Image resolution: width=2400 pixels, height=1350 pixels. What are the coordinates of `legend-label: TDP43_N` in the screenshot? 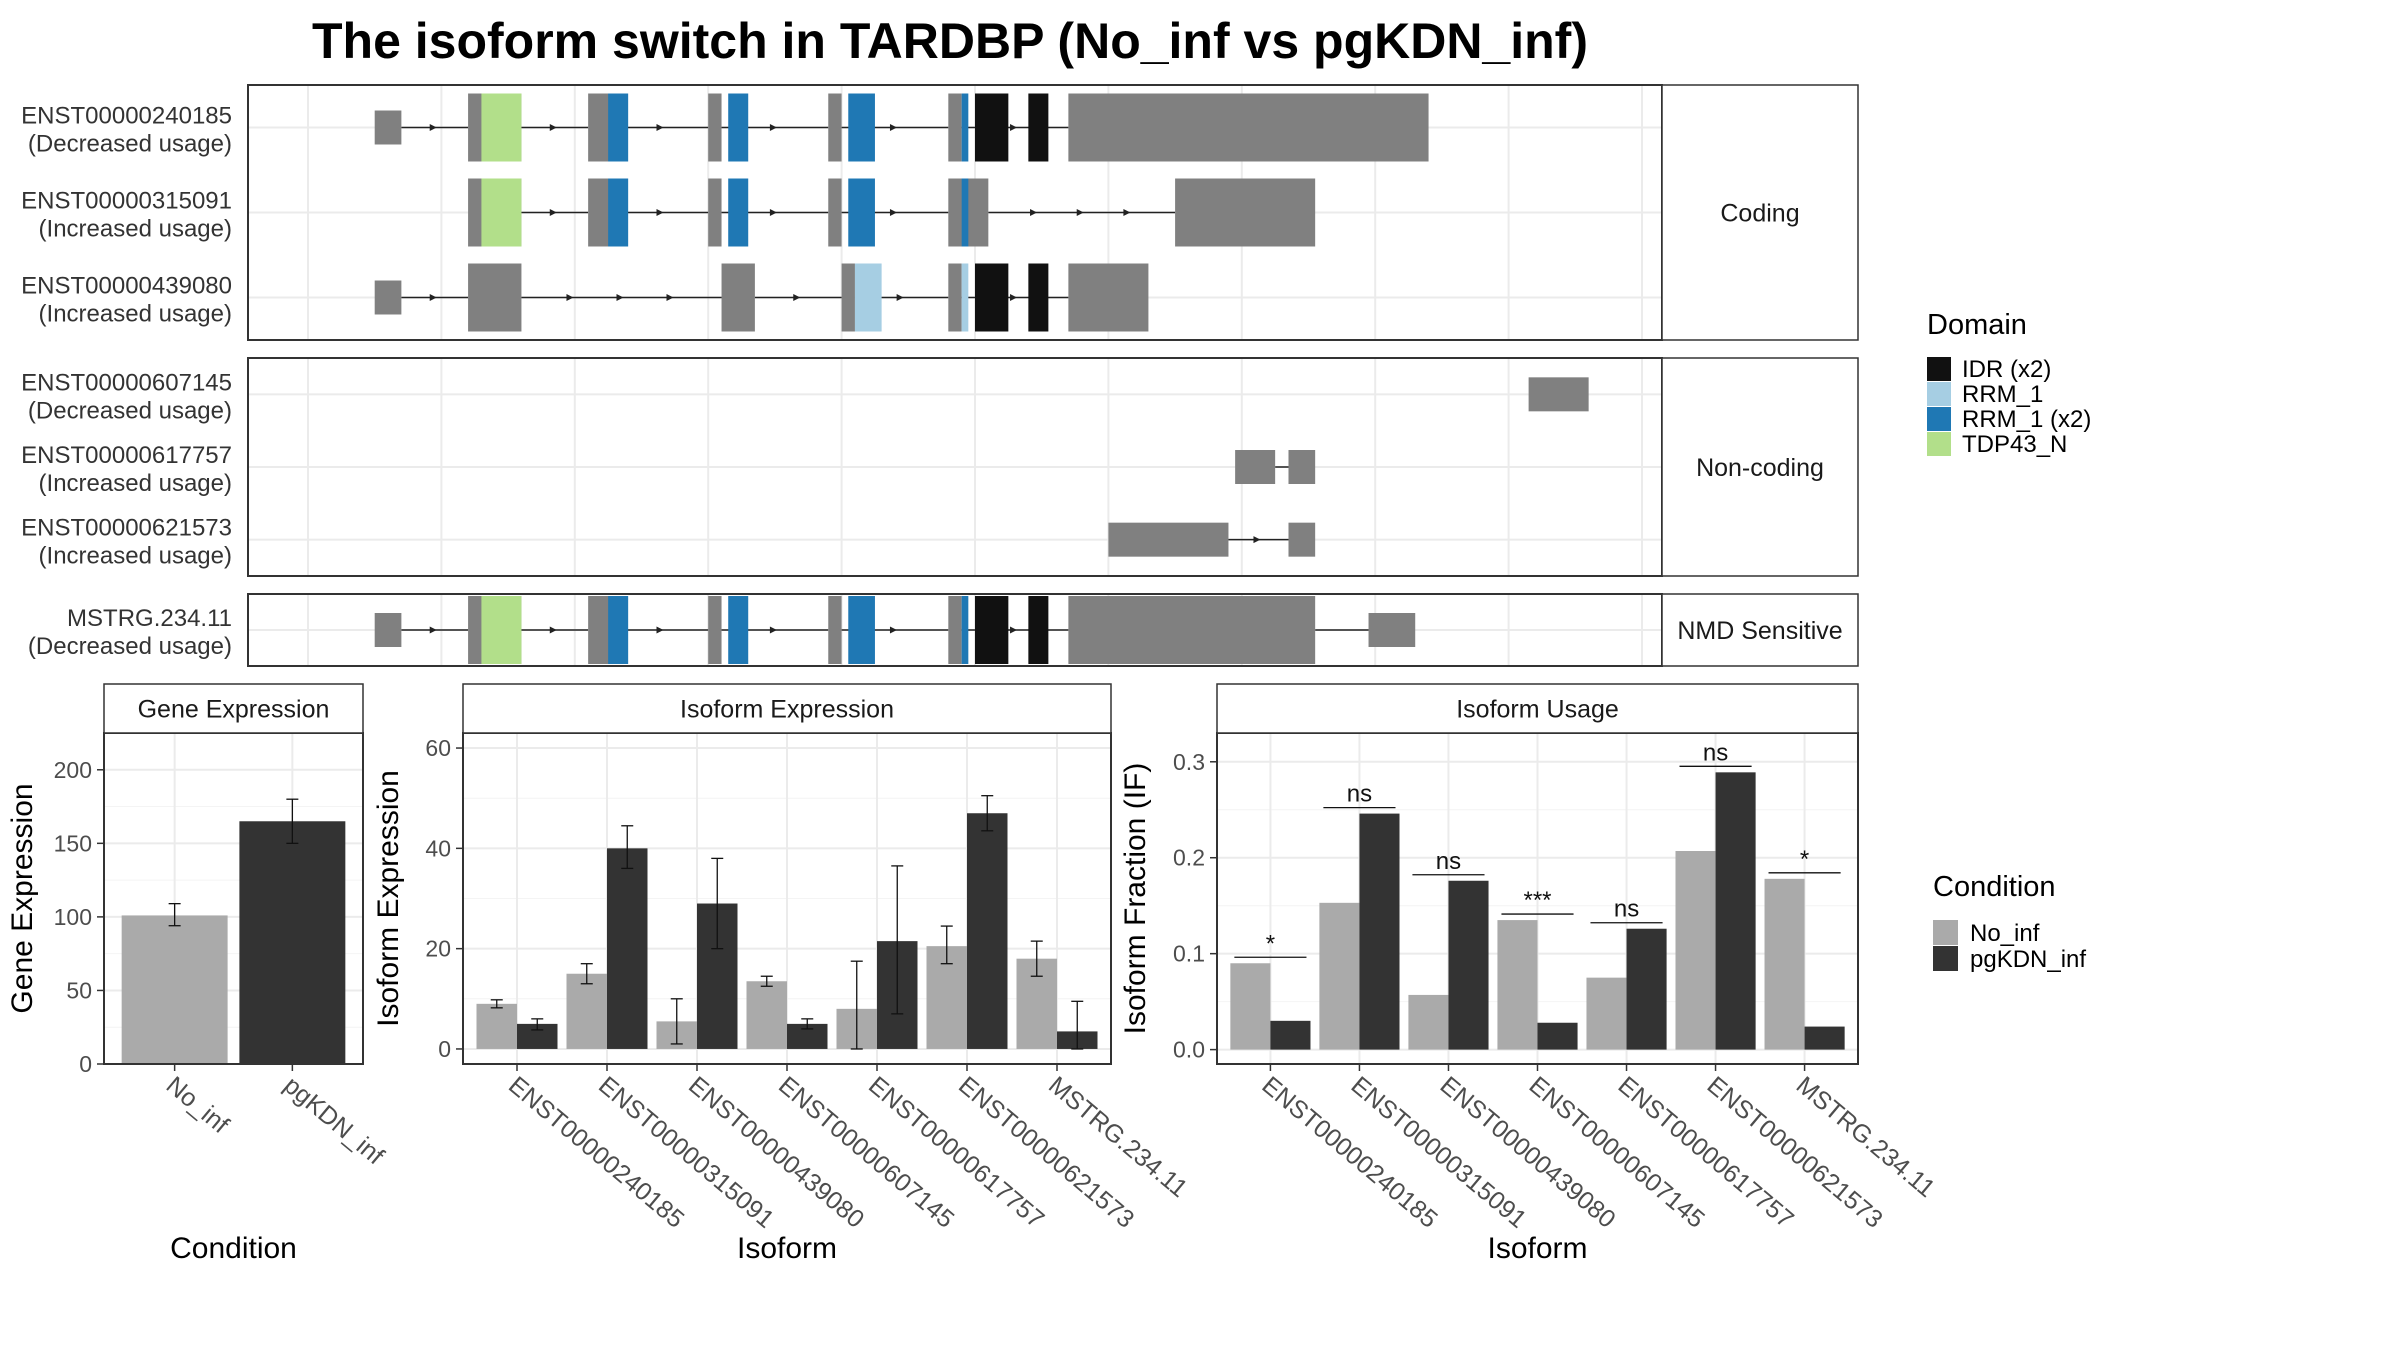 It's located at (2014, 444).